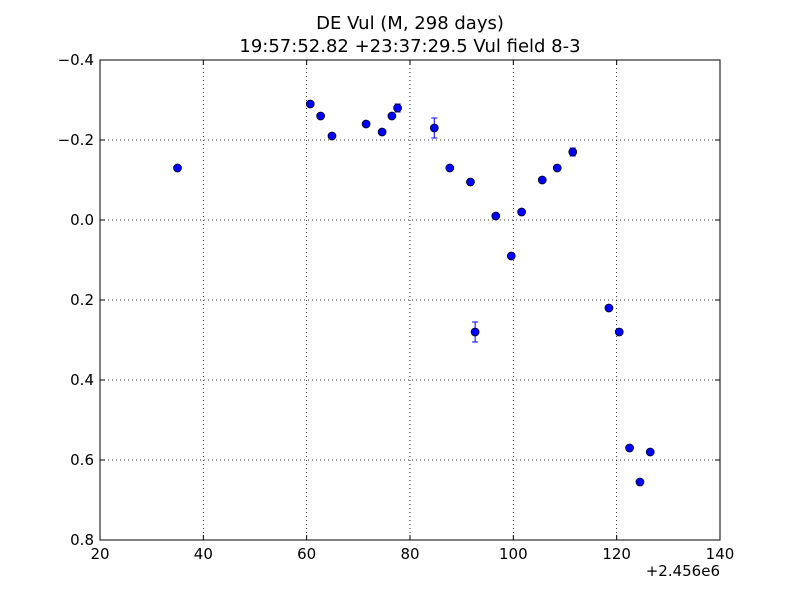 This screenshot has height=600, width=800. Describe the element at coordinates (82, 380) in the screenshot. I see `y-tick-label: 0.4` at that location.